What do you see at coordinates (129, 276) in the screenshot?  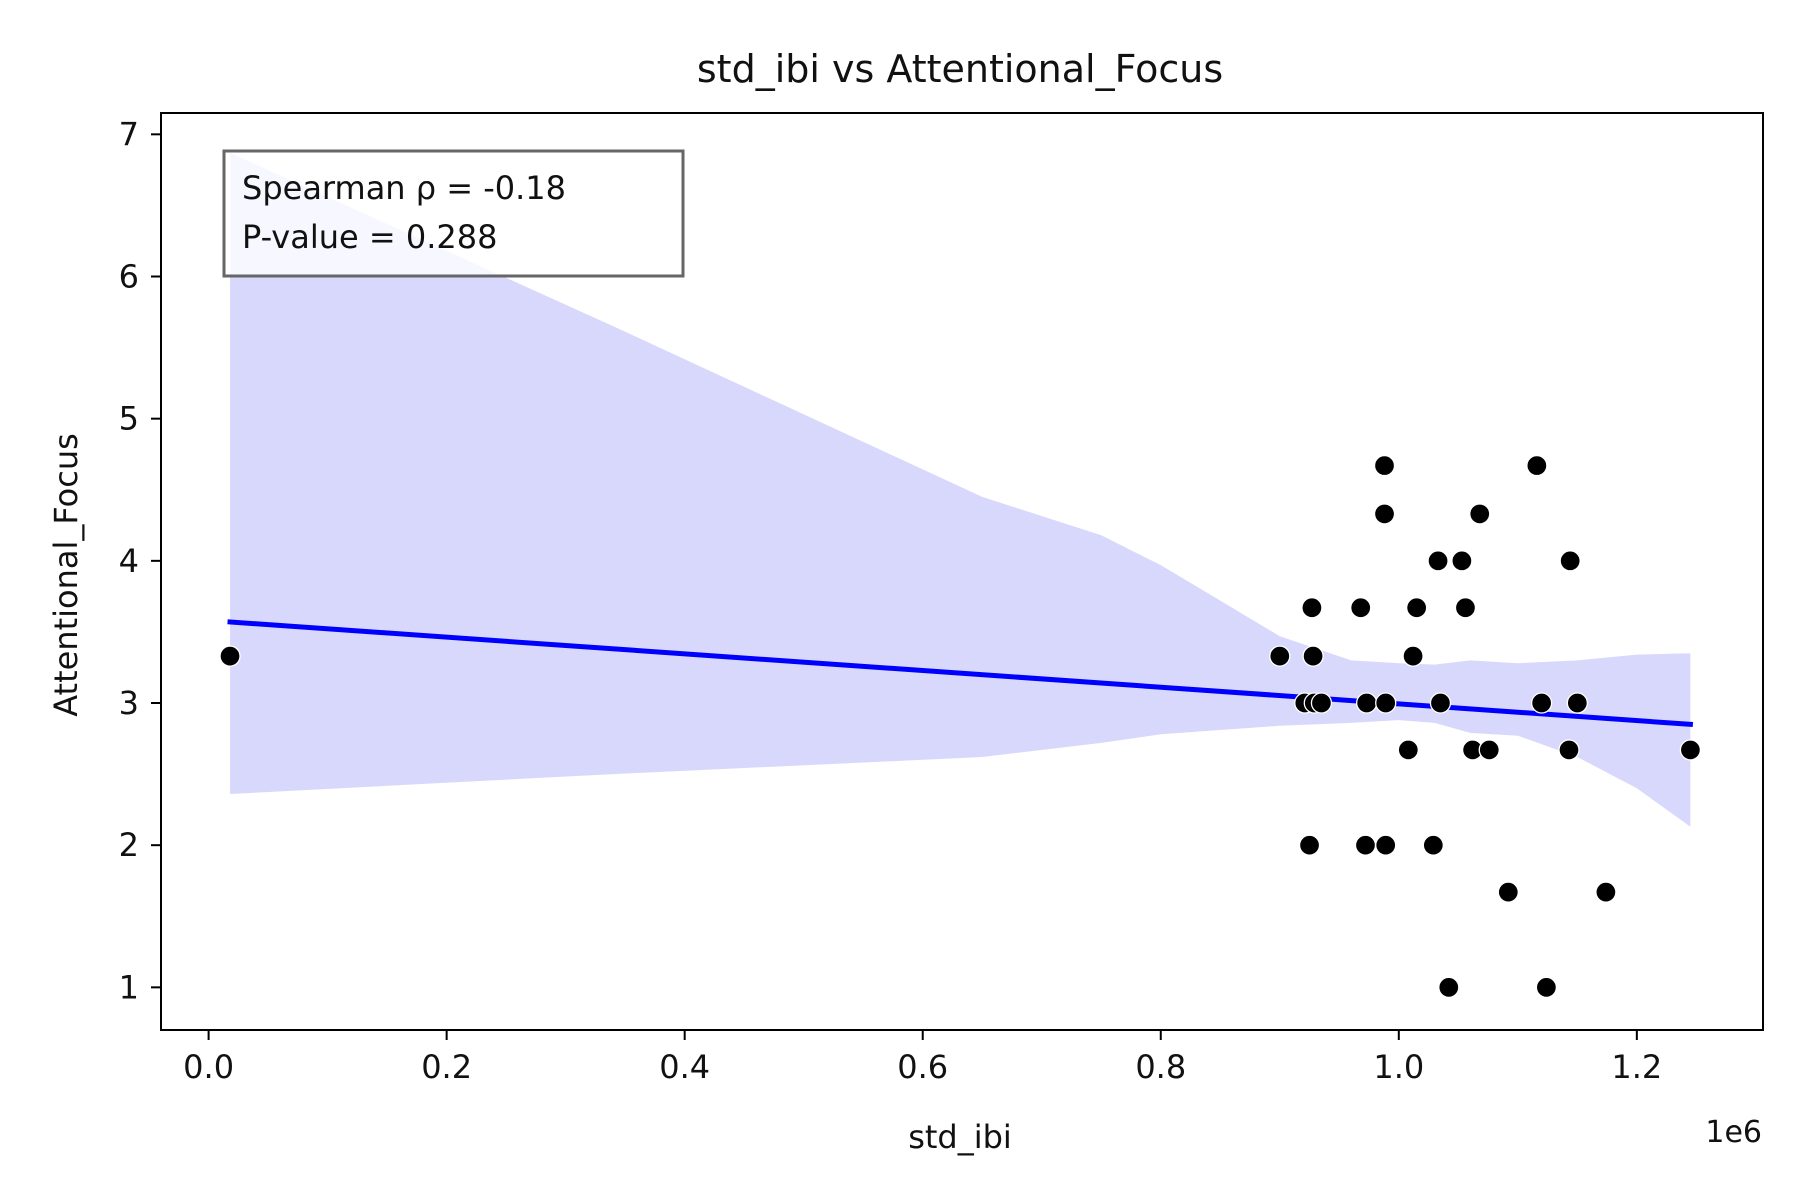 I see `y-tick-label: 6` at bounding box center [129, 276].